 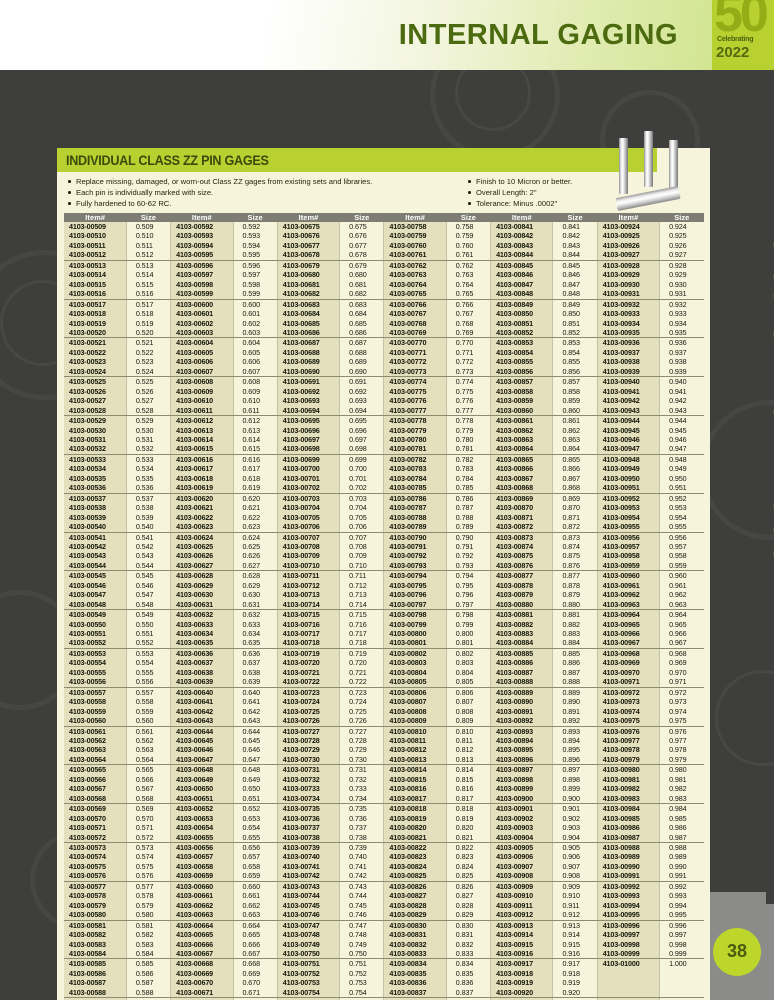 What do you see at coordinates (149, 439) in the screenshot?
I see `cell-size: 0.531` at bounding box center [149, 439].